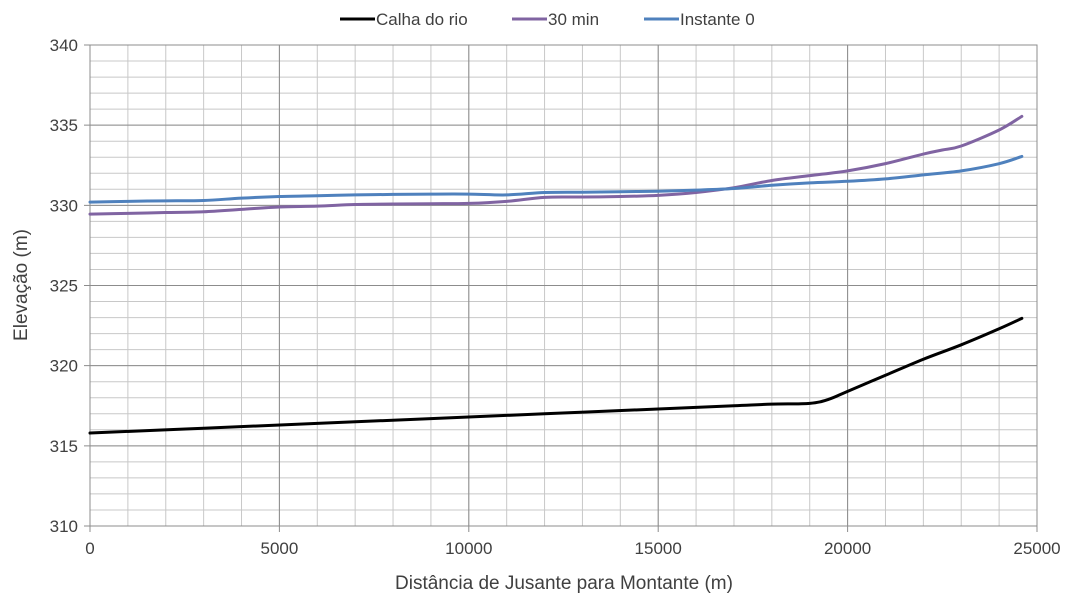 This screenshot has height=602, width=1070. I want to click on y-tick-label: 335, so click(64, 125).